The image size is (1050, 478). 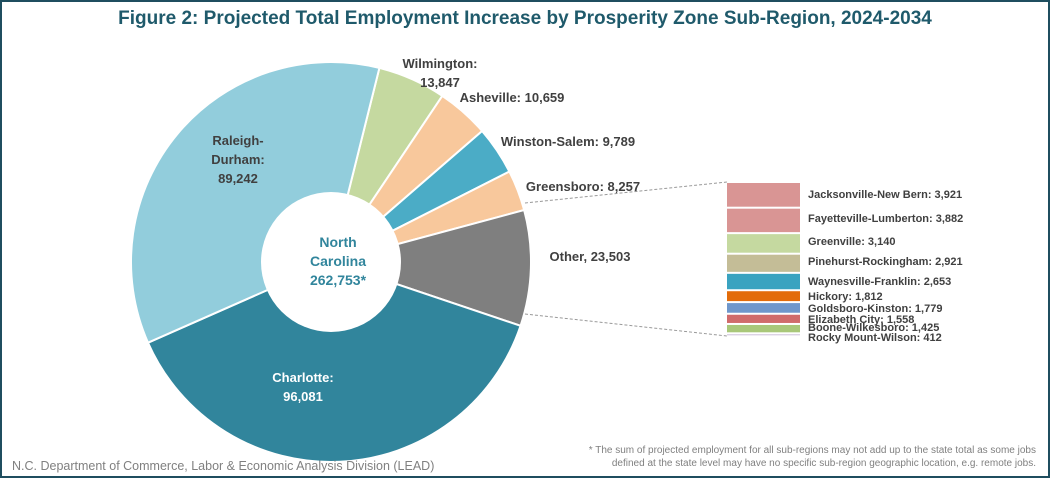 What do you see at coordinates (255, 203) in the screenshot?
I see `slice-raleigh-durham` at bounding box center [255, 203].